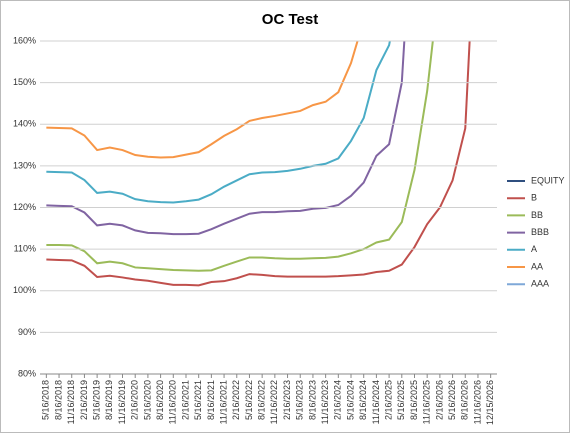 This screenshot has height=433, width=570. I want to click on x-tick-label: 11/16/2021, so click(223, 402).